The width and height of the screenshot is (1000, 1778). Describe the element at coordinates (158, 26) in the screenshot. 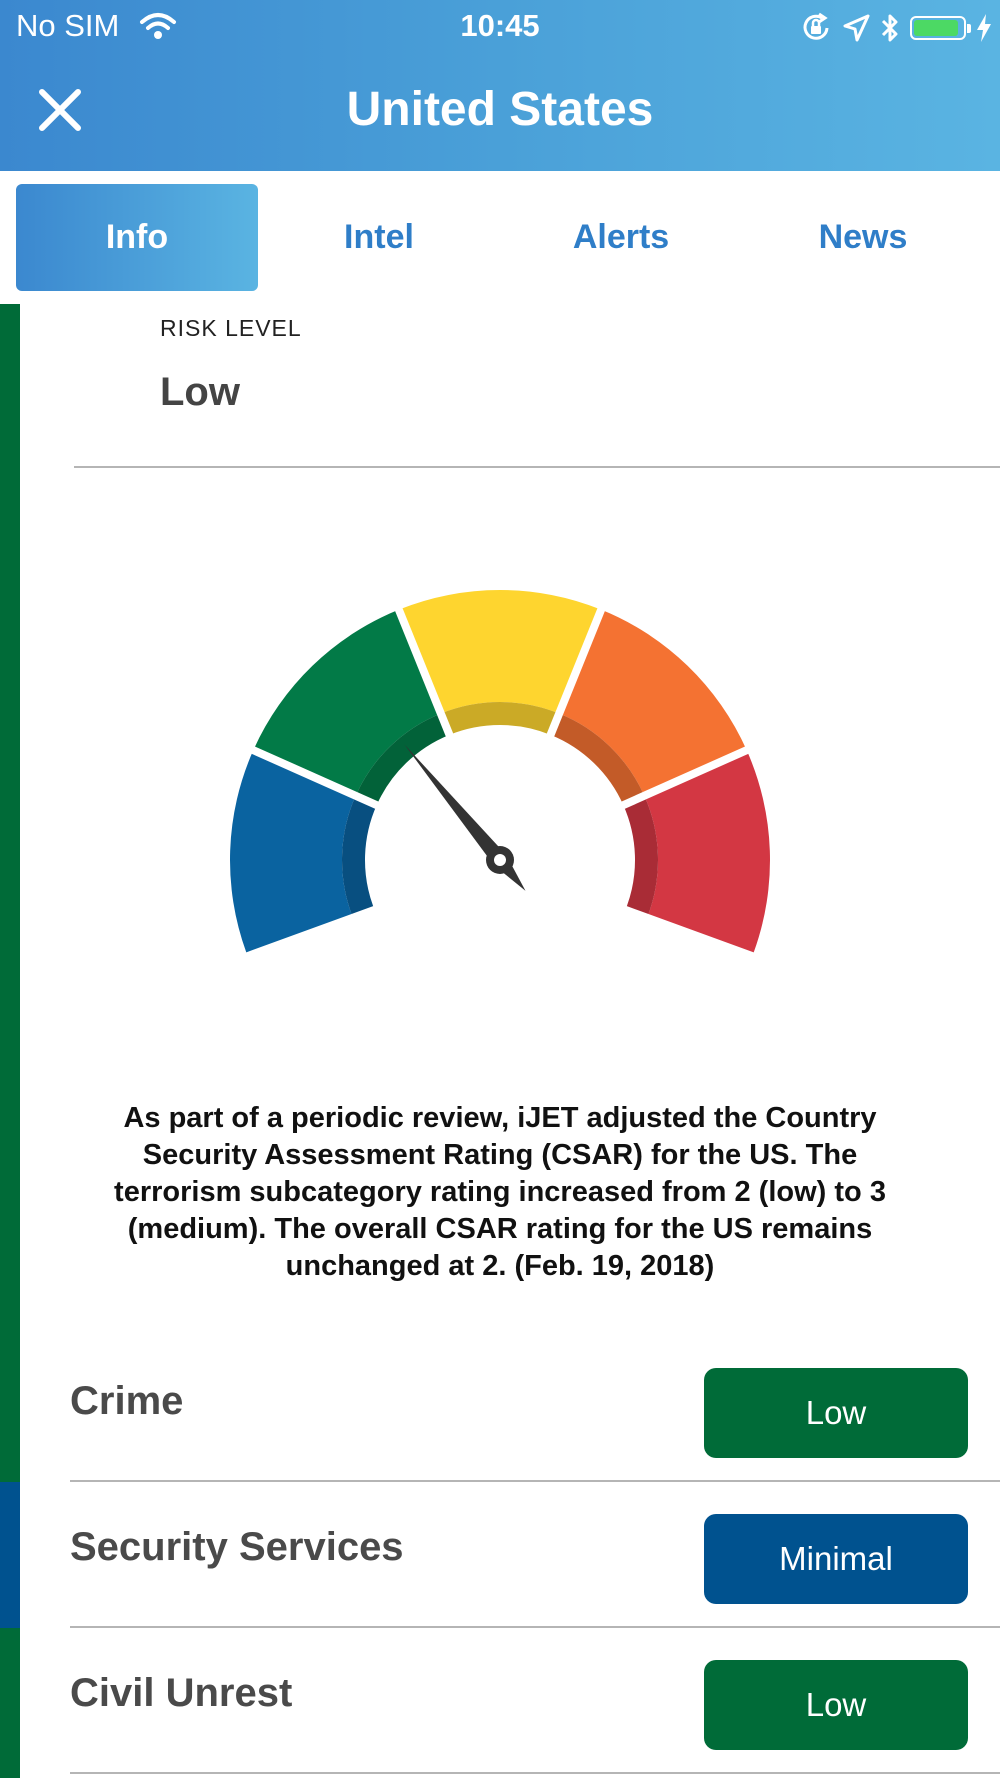

I see `wifi-icon` at that location.